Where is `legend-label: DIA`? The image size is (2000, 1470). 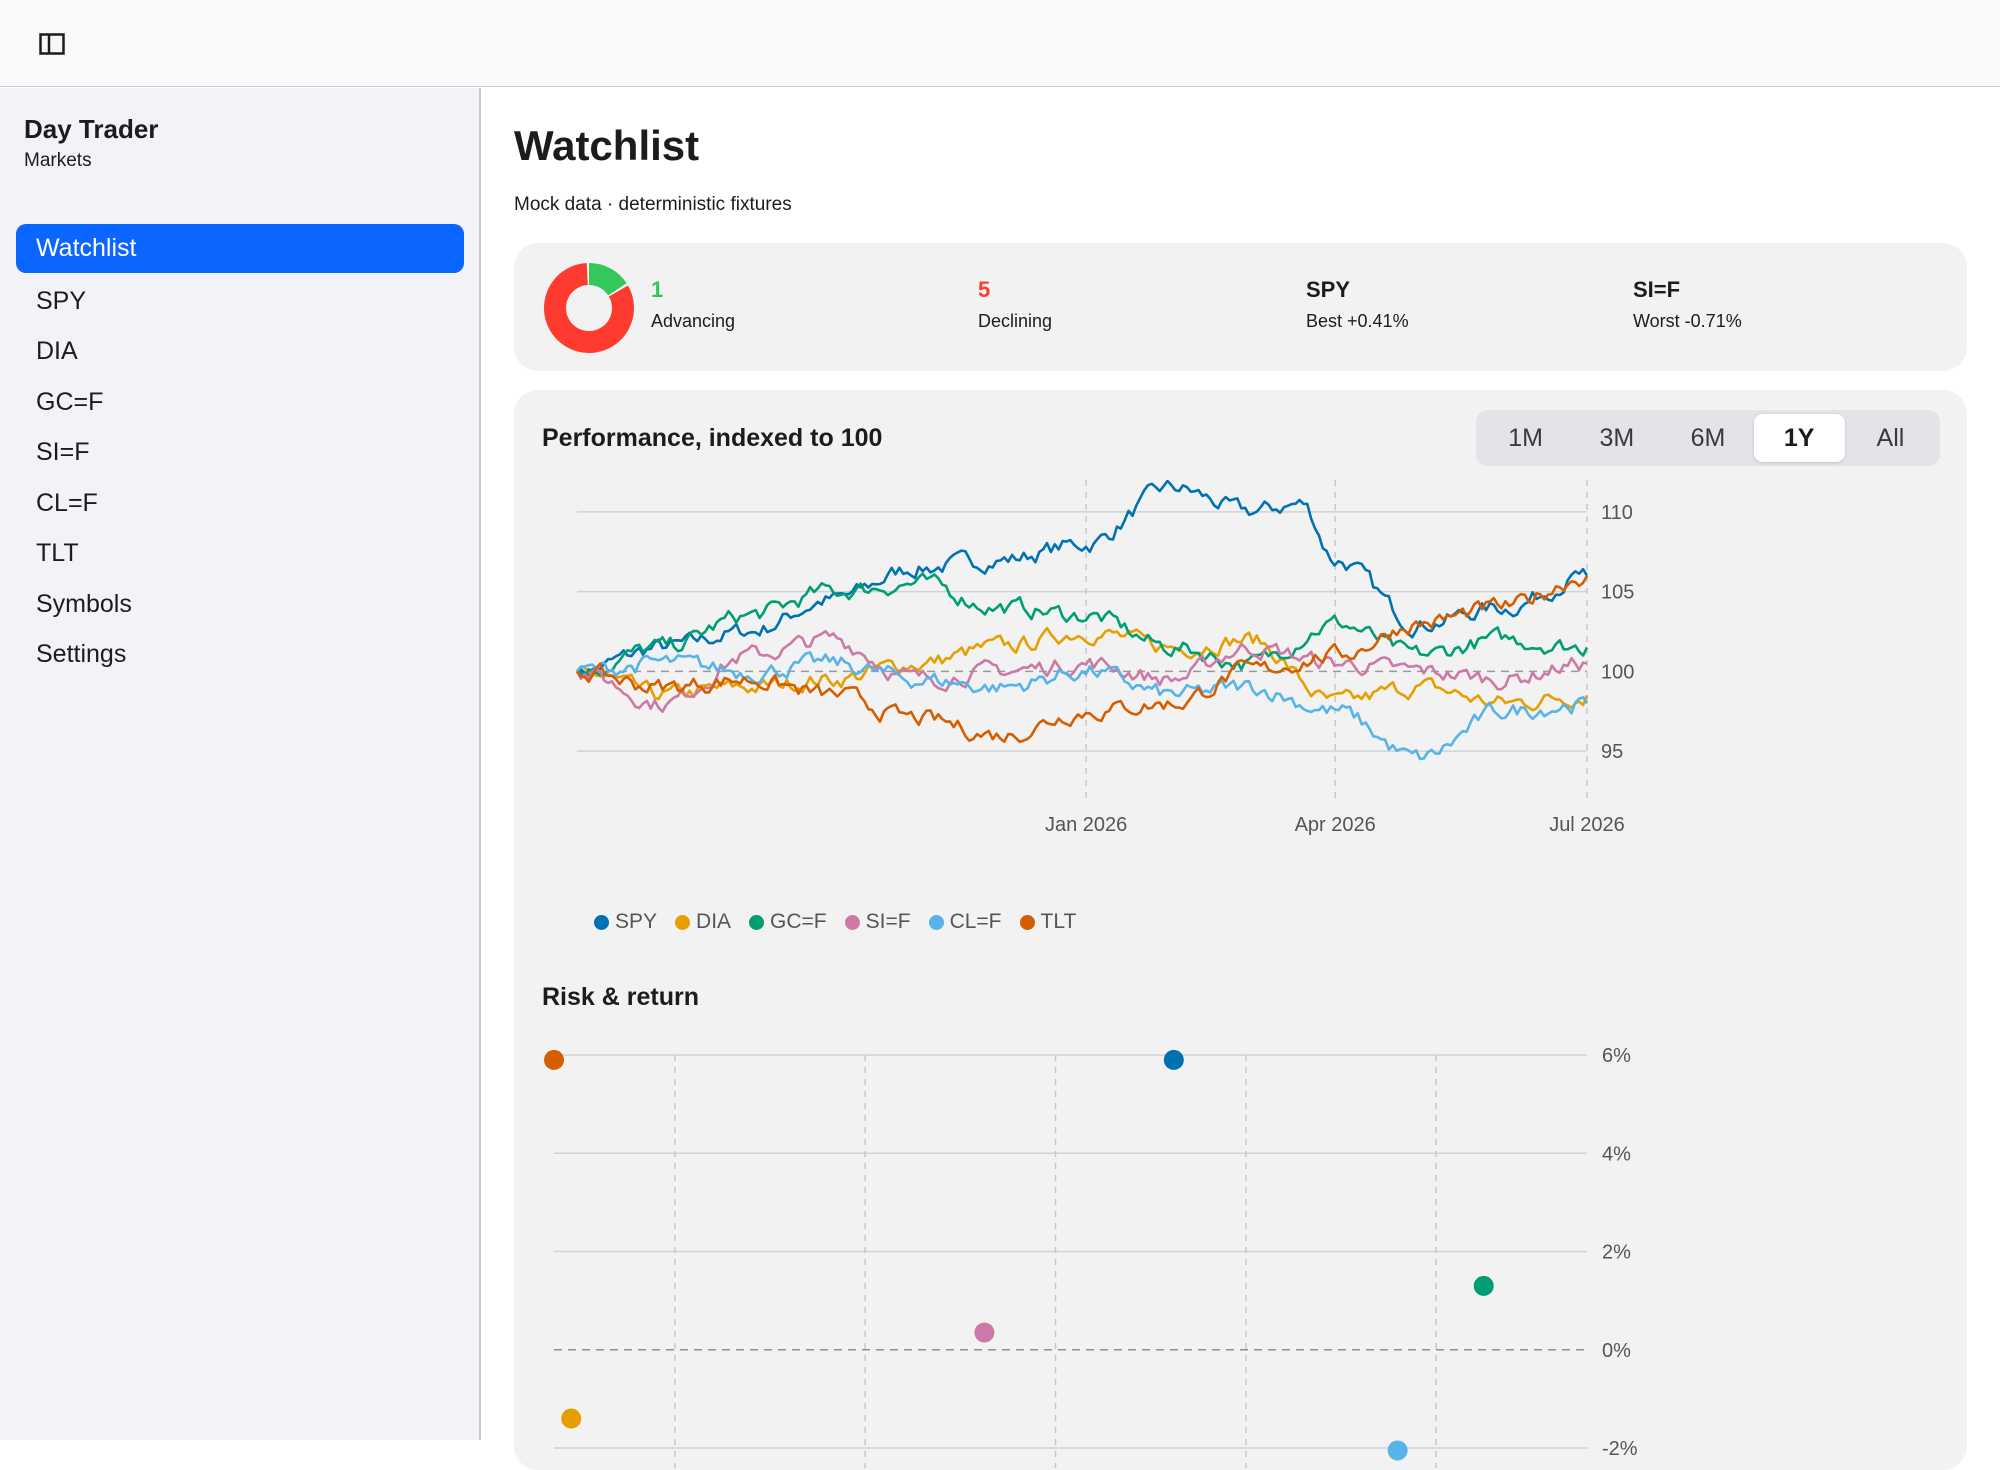 legend-label: DIA is located at coordinates (714, 921).